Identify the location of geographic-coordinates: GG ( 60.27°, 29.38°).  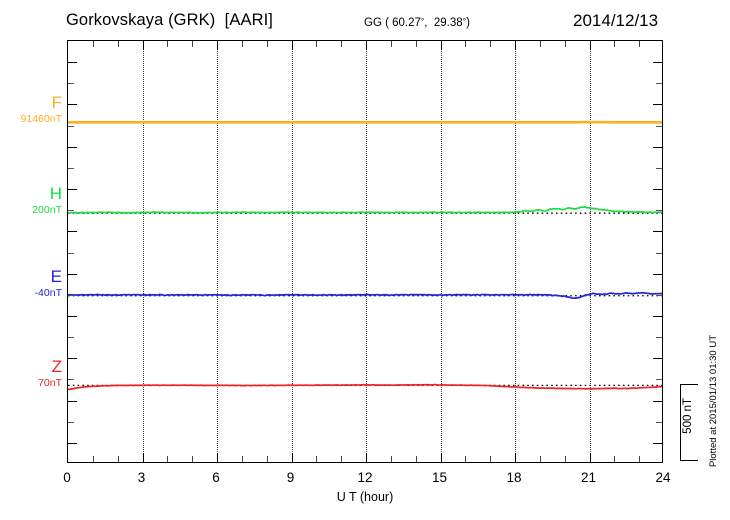
(417, 22).